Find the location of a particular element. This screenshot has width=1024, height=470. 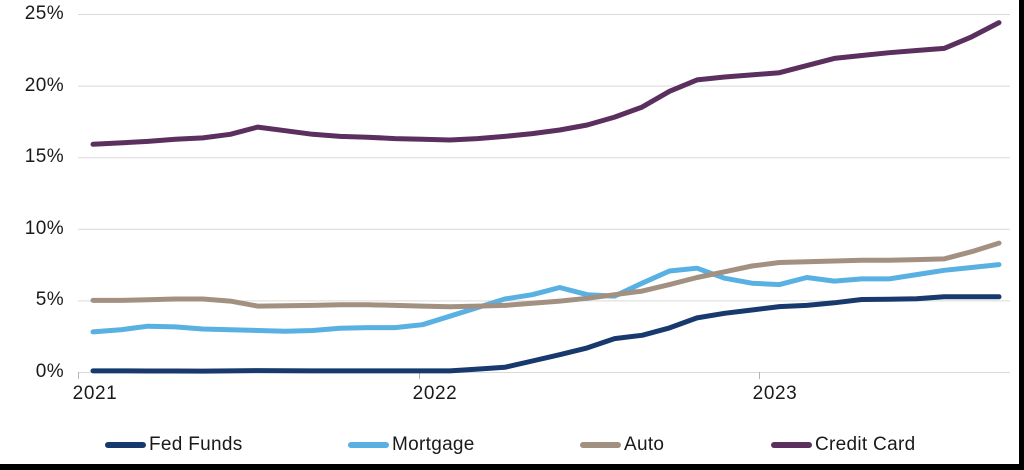

x-axis-label-2022: 2022 is located at coordinates (435, 393).